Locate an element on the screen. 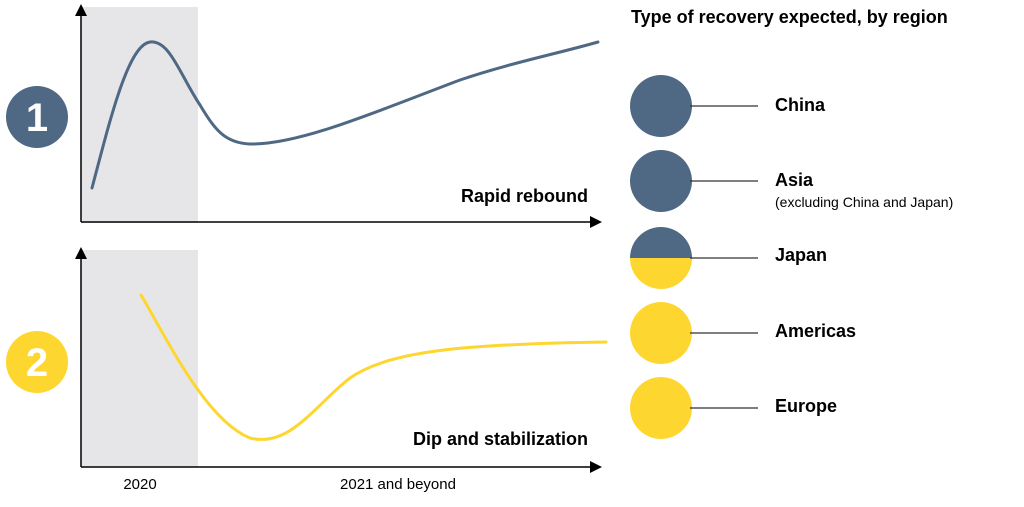  recovery-dot-bottom-half is located at coordinates (661, 273).